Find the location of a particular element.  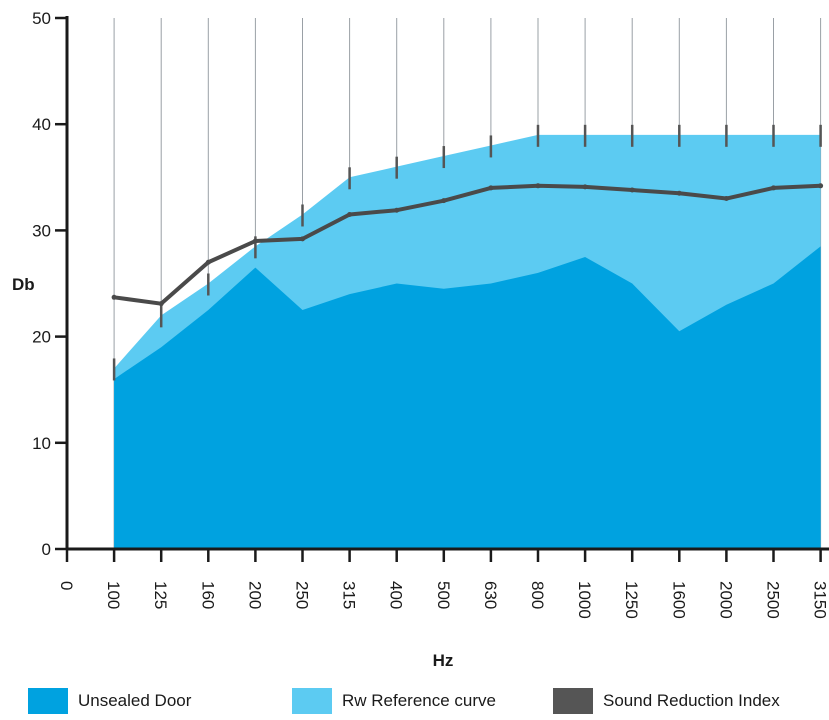

legend-item-rw-reference-curve: Rw Reference curve is located at coordinates (394, 701).